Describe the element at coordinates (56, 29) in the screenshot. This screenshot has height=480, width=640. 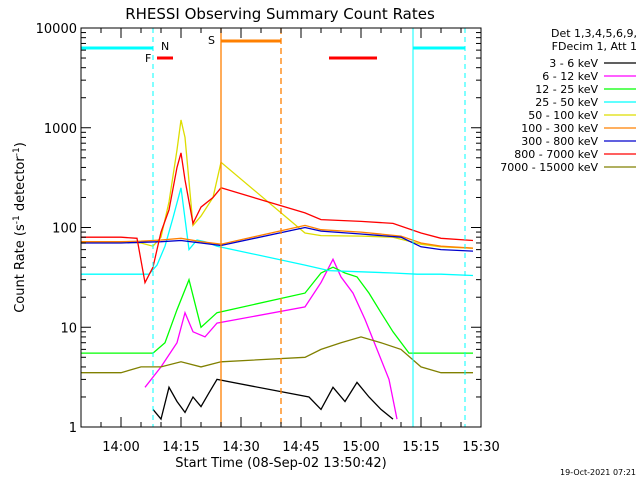
I see `y-tick-label-4: 10000` at that location.